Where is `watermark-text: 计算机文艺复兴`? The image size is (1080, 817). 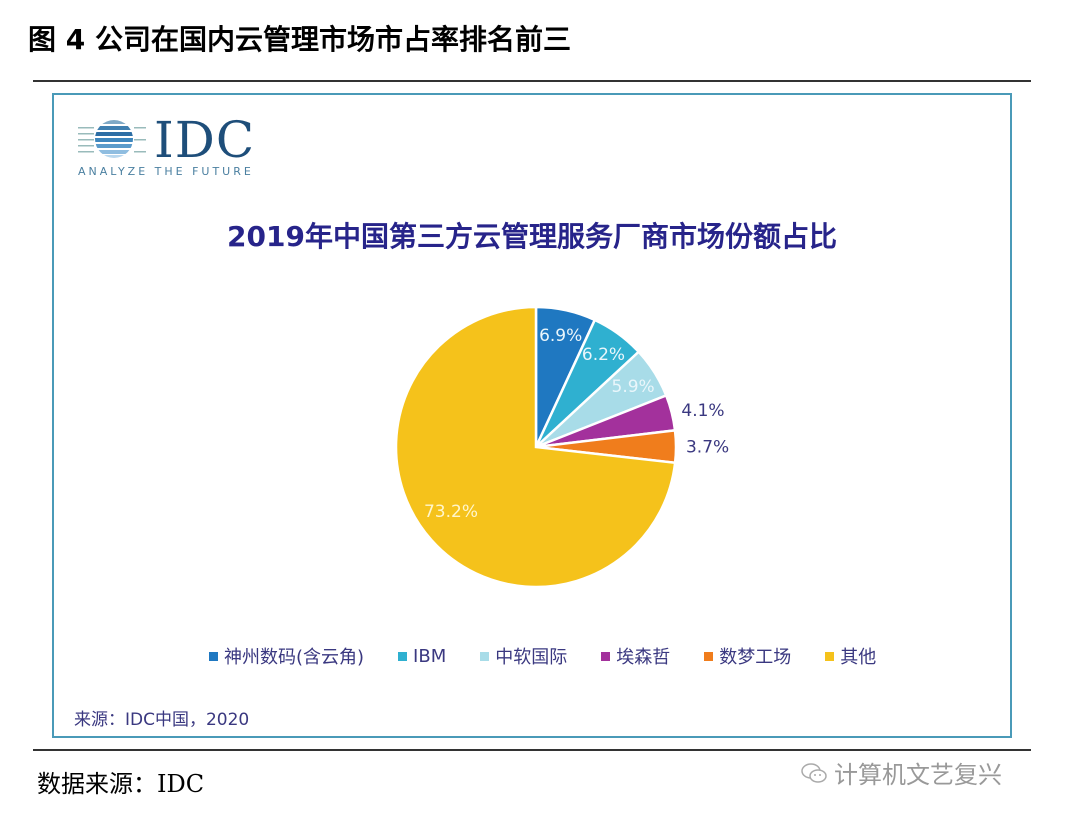 watermark-text: 计算机文艺复兴 is located at coordinates (918, 775).